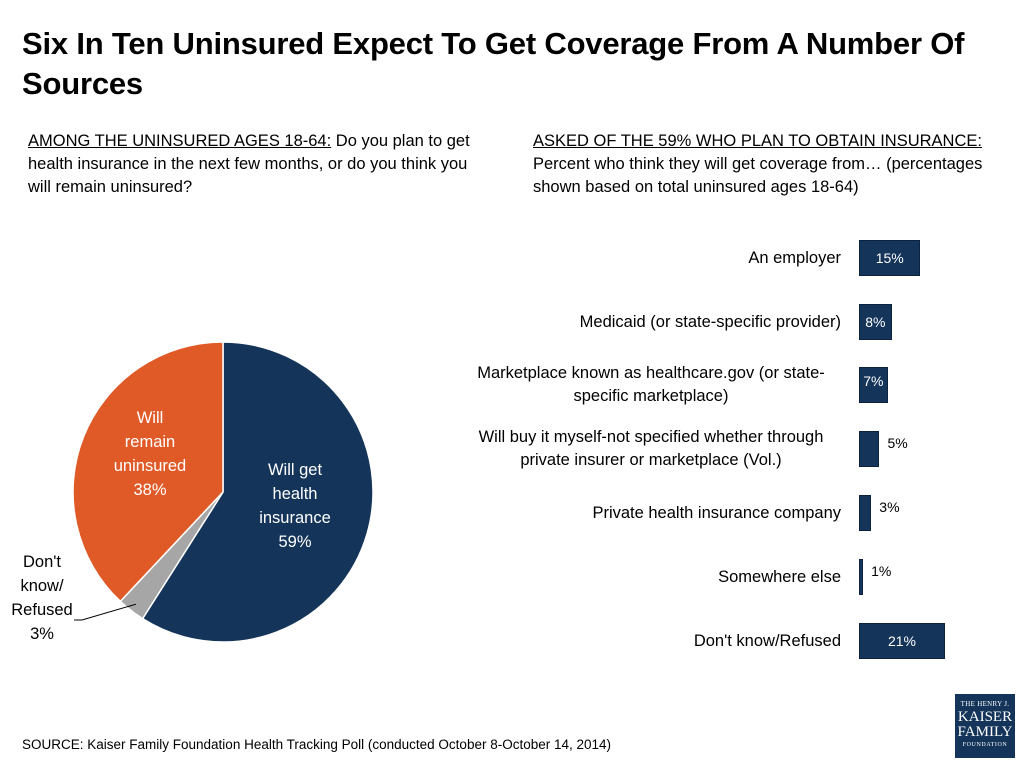  What do you see at coordinates (257, 492) in the screenshot?
I see `pie-slice-will-get-insurance` at bounding box center [257, 492].